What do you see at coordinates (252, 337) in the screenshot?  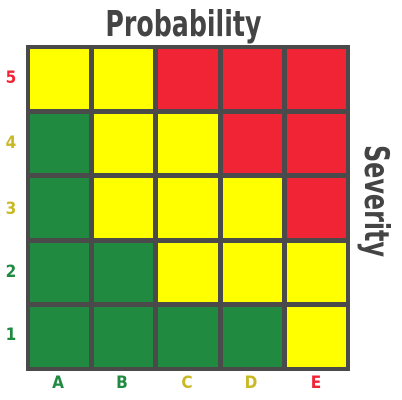 I see `matrix-cell-1-D` at bounding box center [252, 337].